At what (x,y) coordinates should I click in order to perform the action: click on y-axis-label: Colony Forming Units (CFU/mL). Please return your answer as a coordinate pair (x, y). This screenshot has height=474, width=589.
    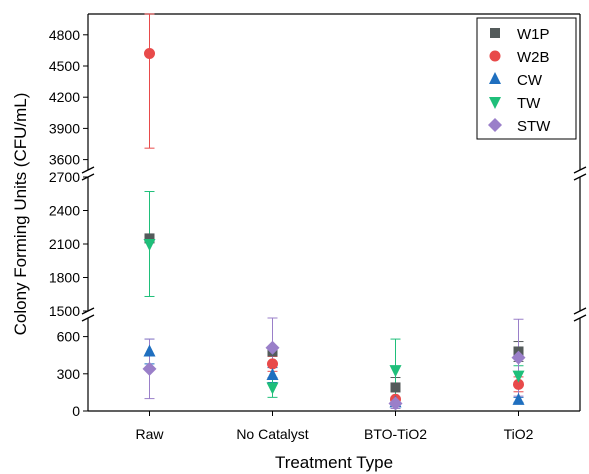
    Looking at the image, I should click on (20, 214).